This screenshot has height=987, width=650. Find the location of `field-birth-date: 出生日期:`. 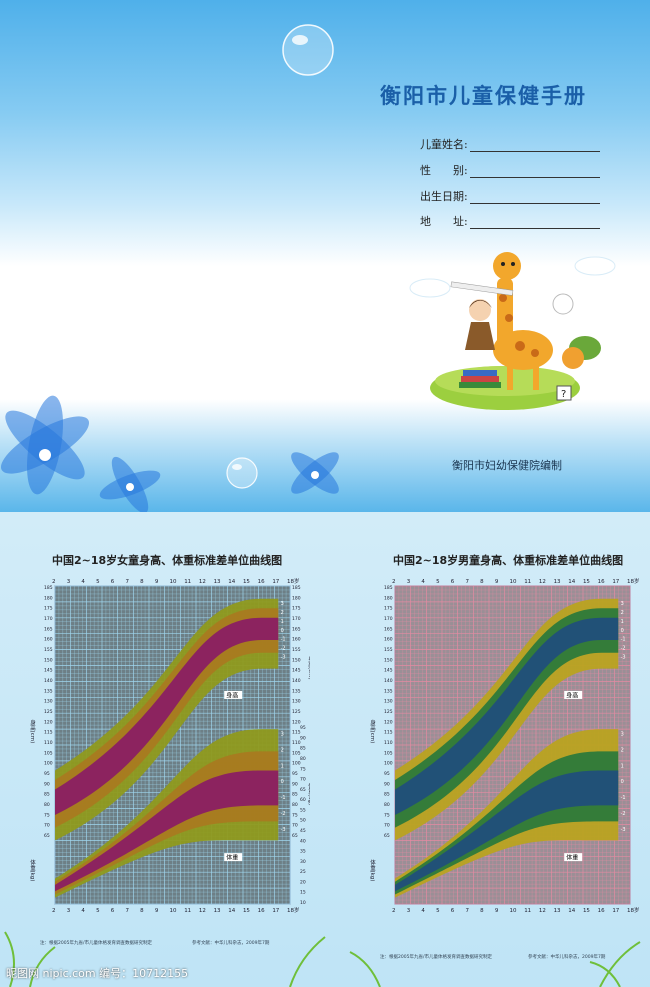

field-birth-date: 出生日期: is located at coordinates (510, 196).